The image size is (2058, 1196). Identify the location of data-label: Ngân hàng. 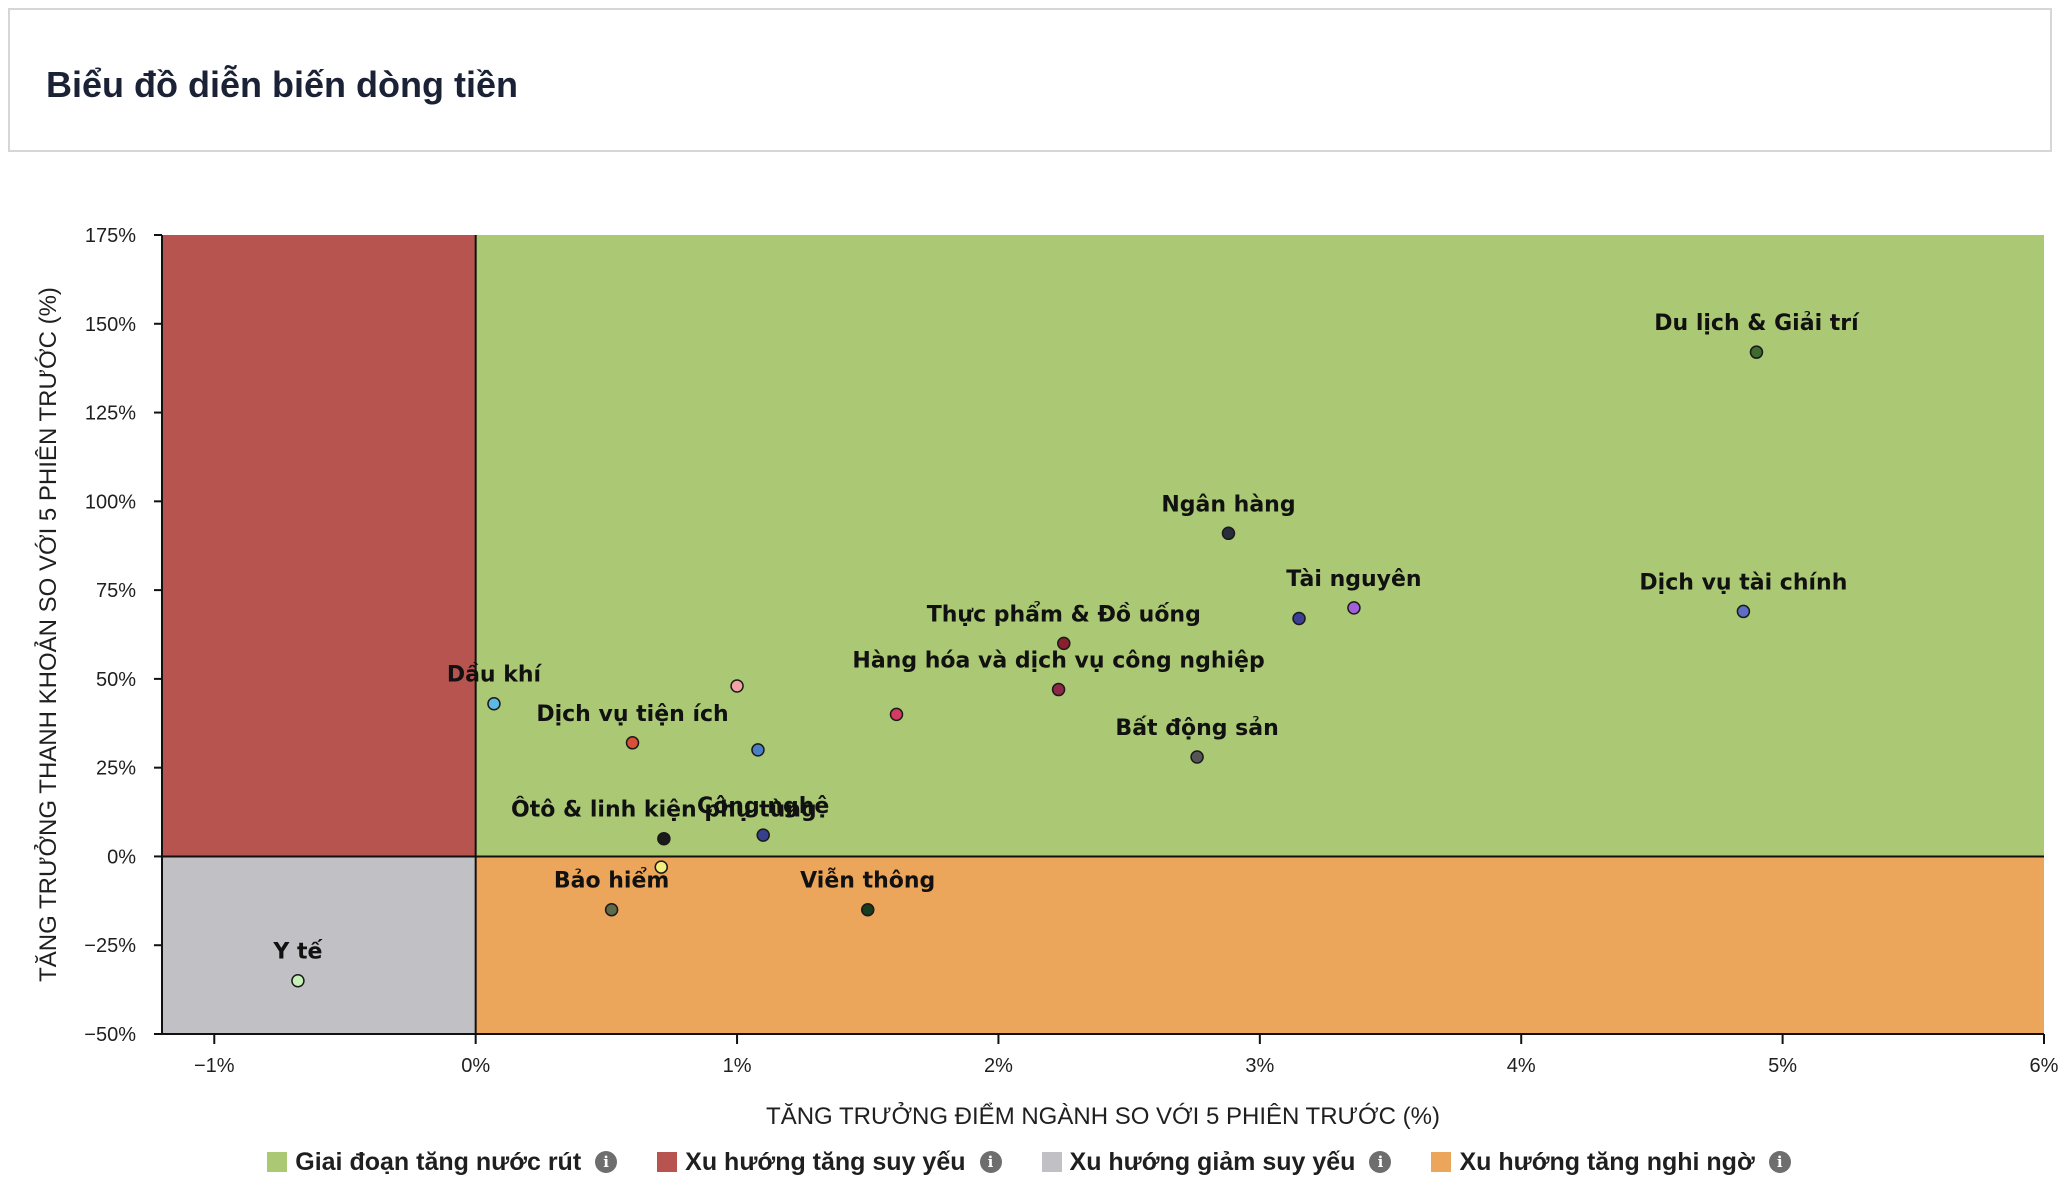
(1228, 504).